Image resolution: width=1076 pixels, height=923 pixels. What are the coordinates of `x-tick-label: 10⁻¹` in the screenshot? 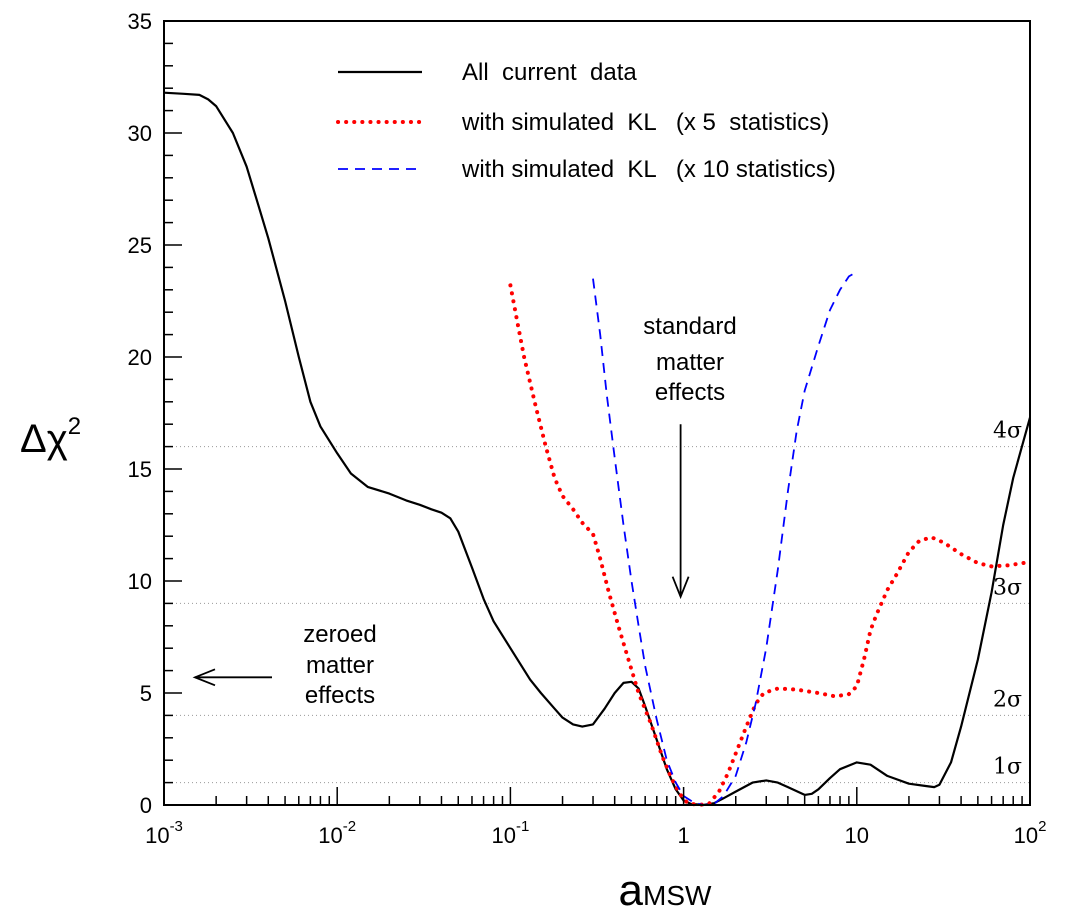 It's located at (510, 833).